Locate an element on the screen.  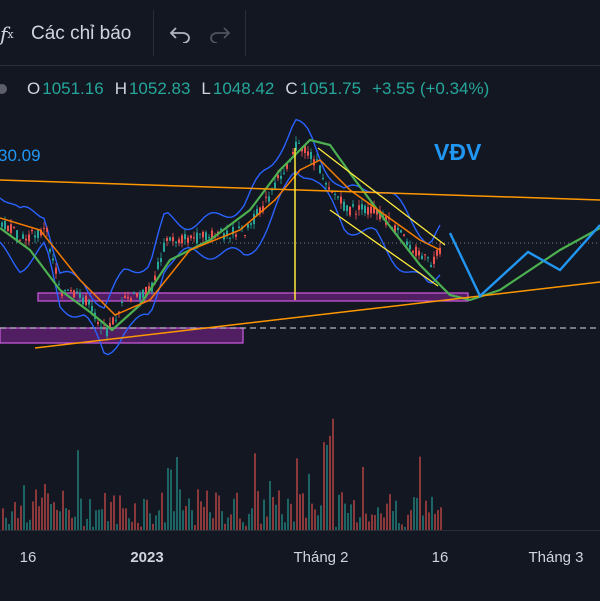
wave-projection is located at coordinates (524, 261).